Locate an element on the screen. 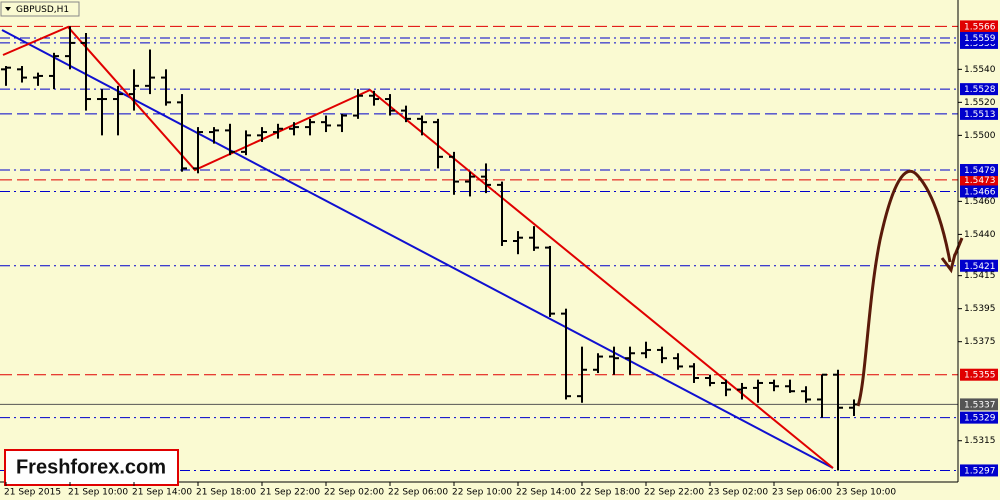 This screenshot has width=1000, height=500. watermark: Freshforex.com is located at coordinates (91, 467).